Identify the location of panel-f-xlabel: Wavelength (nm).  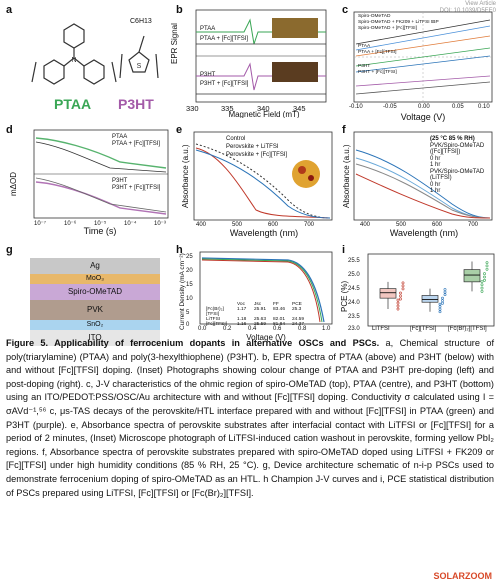
(424, 233).